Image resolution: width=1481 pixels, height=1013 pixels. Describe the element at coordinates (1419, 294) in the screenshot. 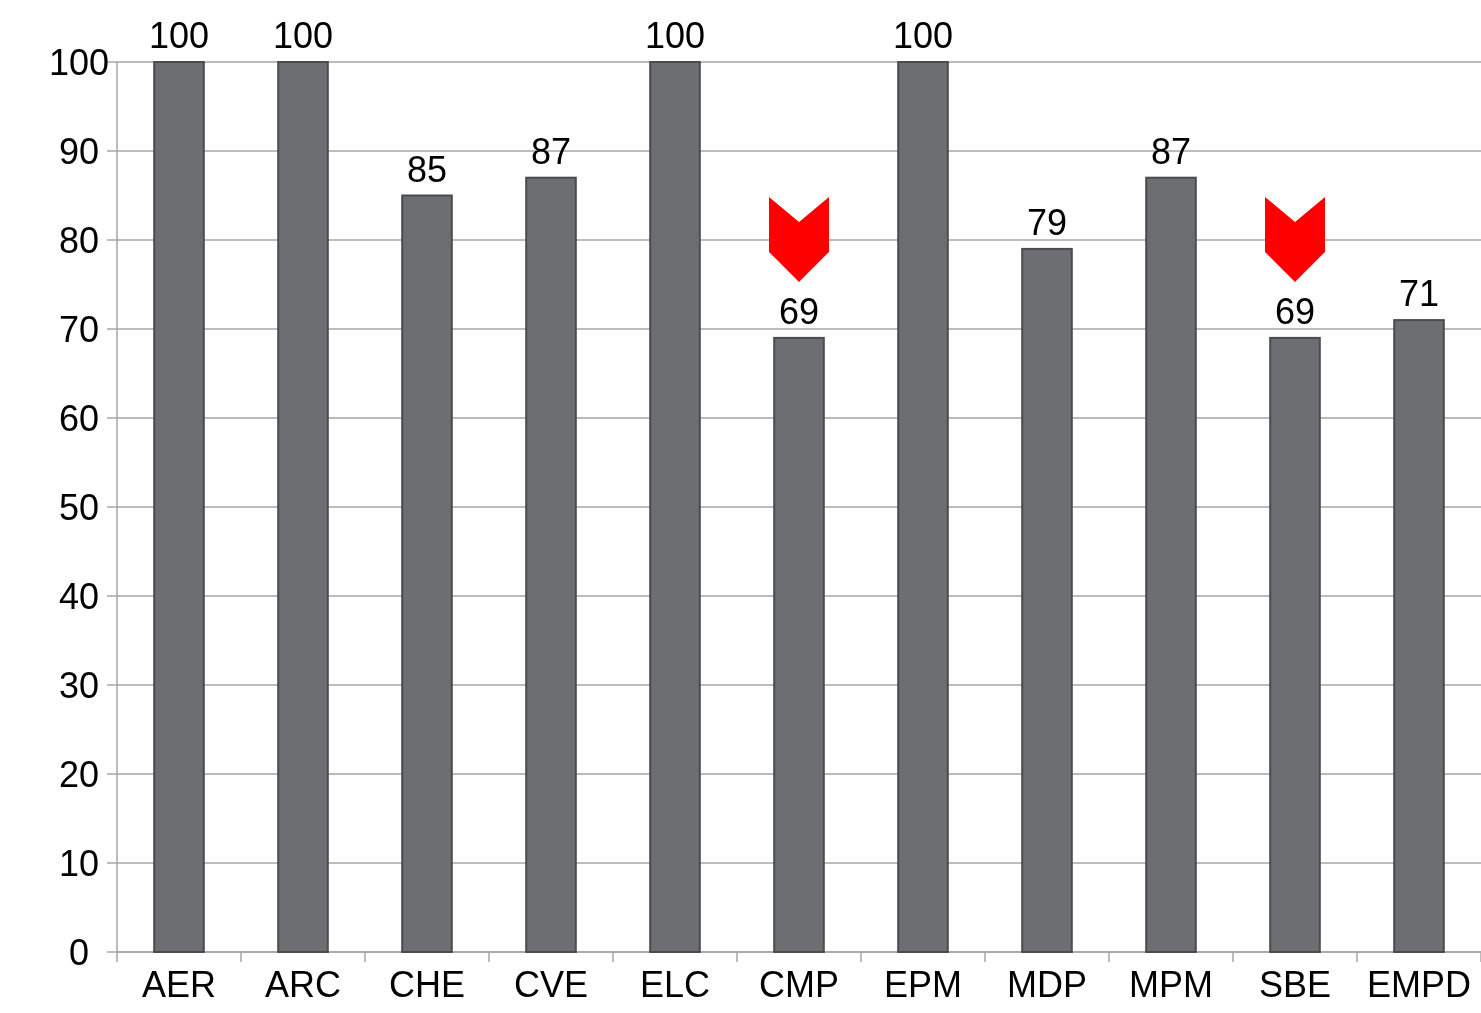

I see `data-label: 71` at that location.